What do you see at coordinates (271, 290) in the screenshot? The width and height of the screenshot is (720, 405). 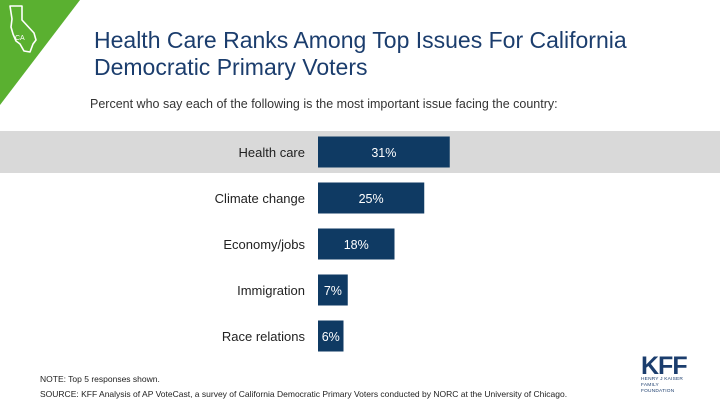 I see `category-label: Immigration` at bounding box center [271, 290].